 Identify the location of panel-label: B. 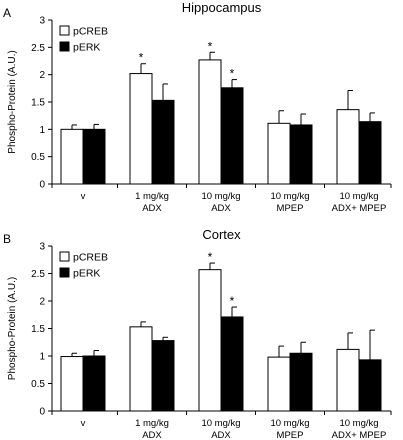
(7, 239).